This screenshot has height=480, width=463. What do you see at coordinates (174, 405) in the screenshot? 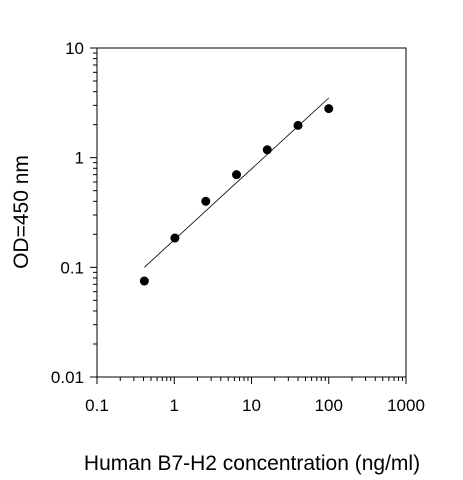
I see `x-tick-label: 1` at bounding box center [174, 405].